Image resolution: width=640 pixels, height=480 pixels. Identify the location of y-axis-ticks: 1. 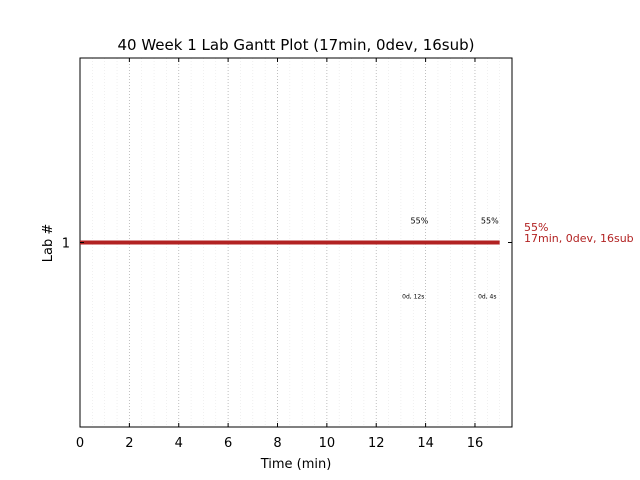
(287, 244).